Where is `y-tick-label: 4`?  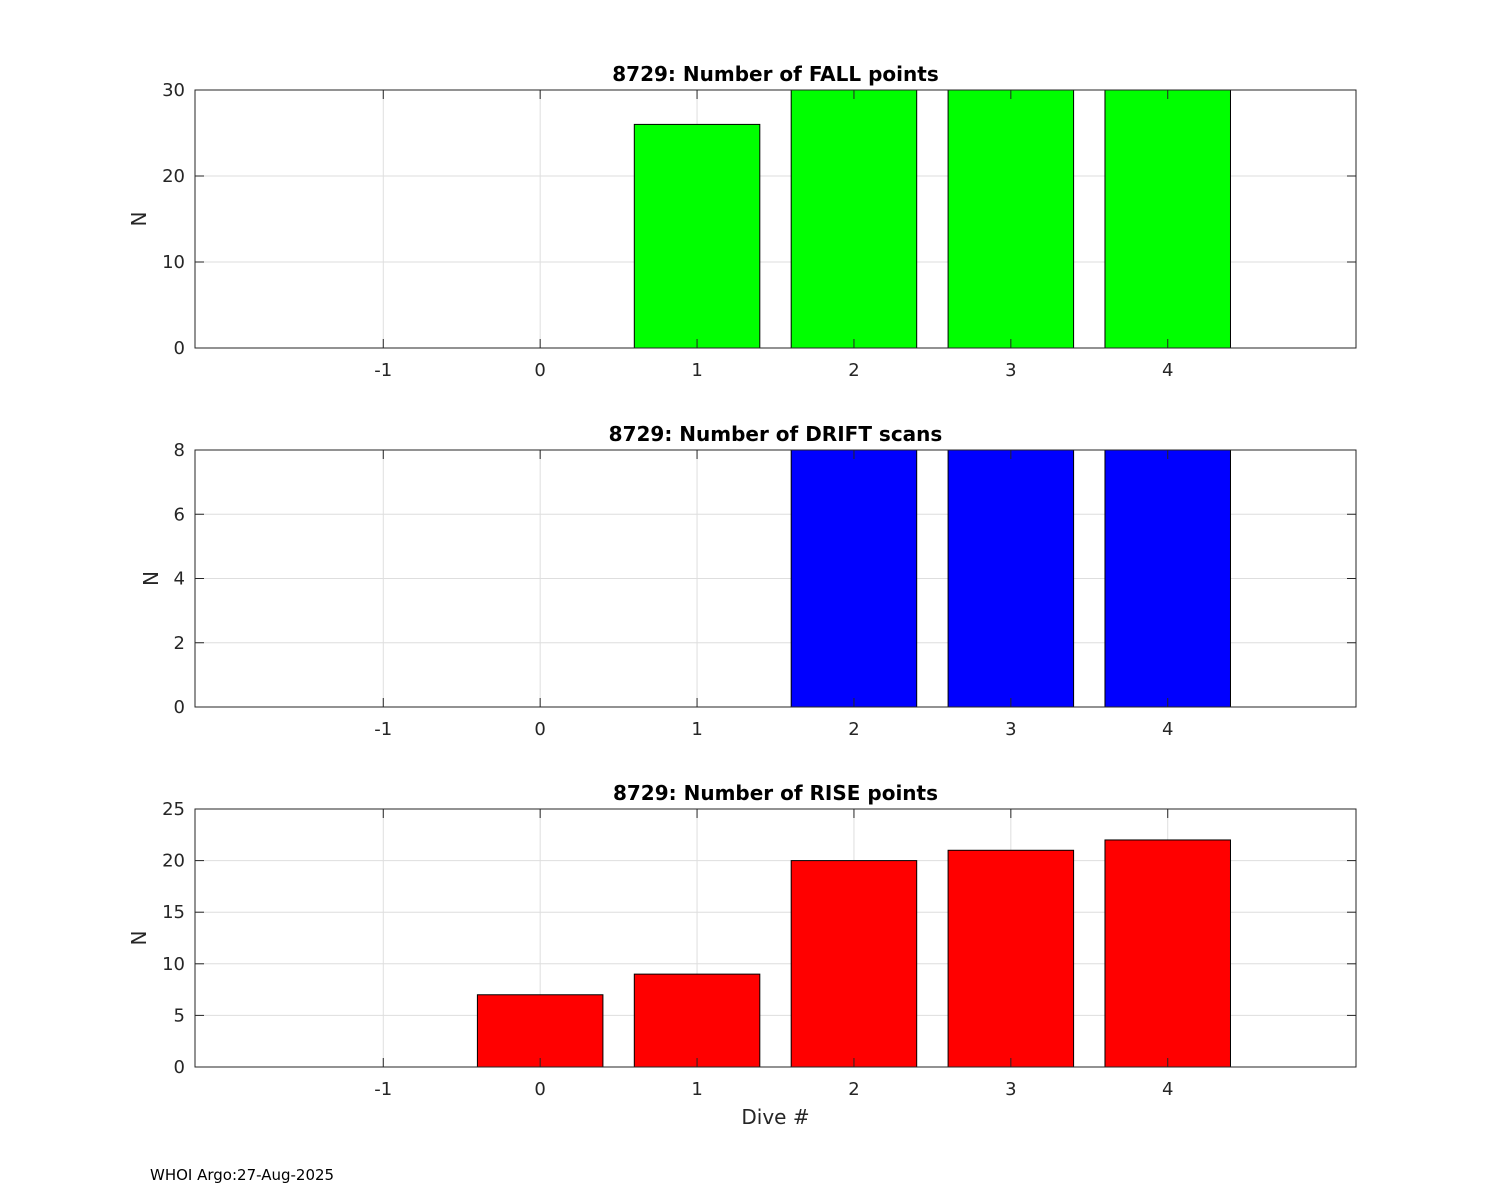
y-tick-label: 4 is located at coordinates (179, 579).